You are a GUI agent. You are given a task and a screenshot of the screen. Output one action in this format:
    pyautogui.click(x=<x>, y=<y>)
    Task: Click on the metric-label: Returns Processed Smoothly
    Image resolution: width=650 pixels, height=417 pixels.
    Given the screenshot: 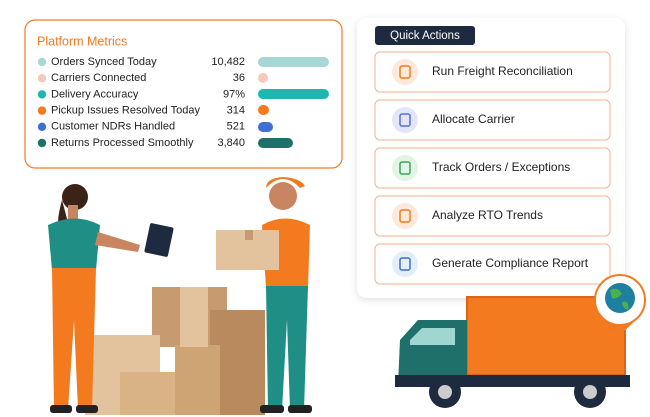 What is the action you would take?
    pyautogui.click(x=122, y=143)
    